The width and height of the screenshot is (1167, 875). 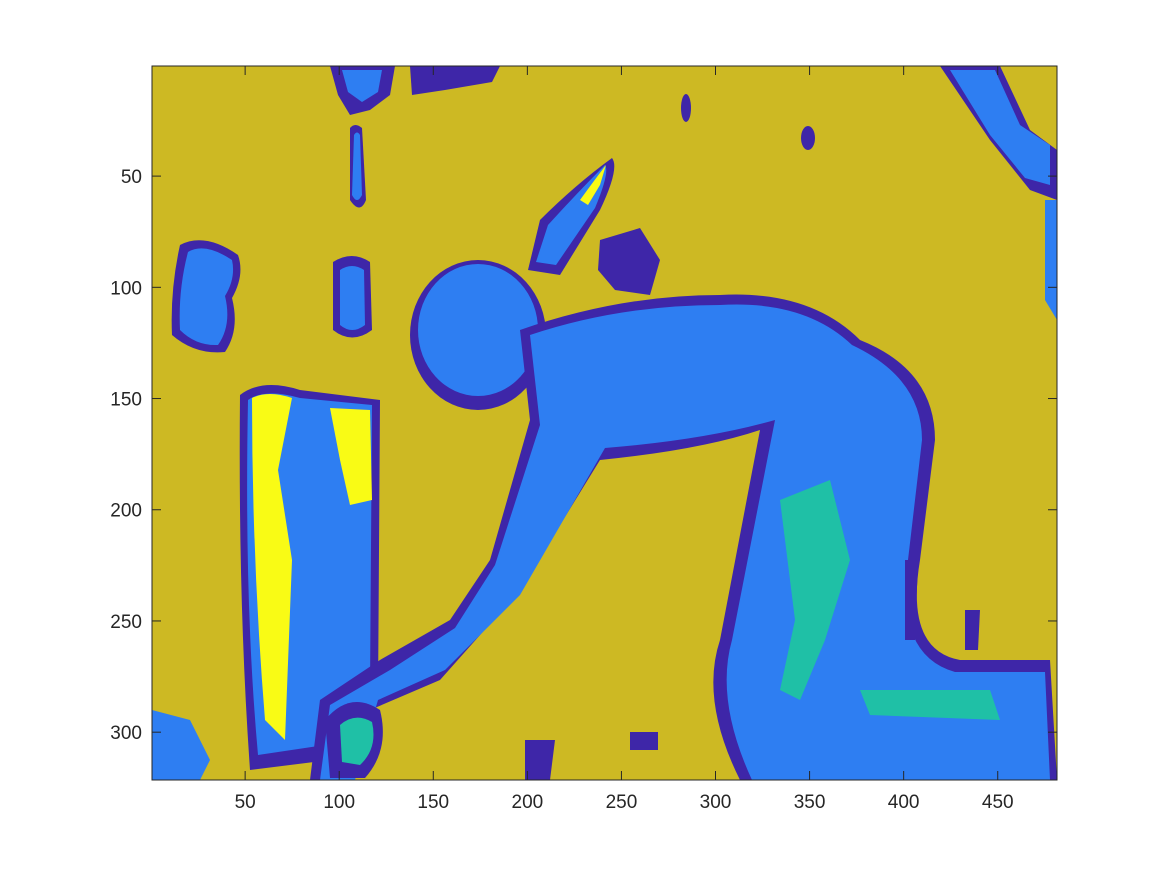 I want to click on region-body-teal2, so click(x=930, y=705).